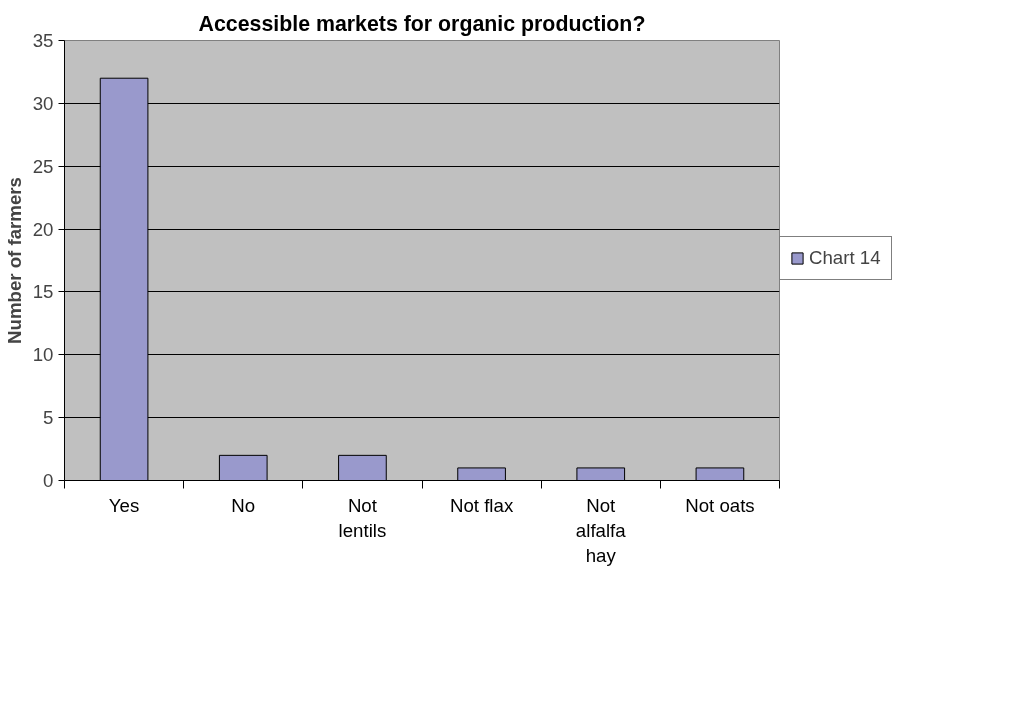 This screenshot has width=1021, height=726. What do you see at coordinates (124, 505) in the screenshot?
I see `x-tick-label: Yes` at bounding box center [124, 505].